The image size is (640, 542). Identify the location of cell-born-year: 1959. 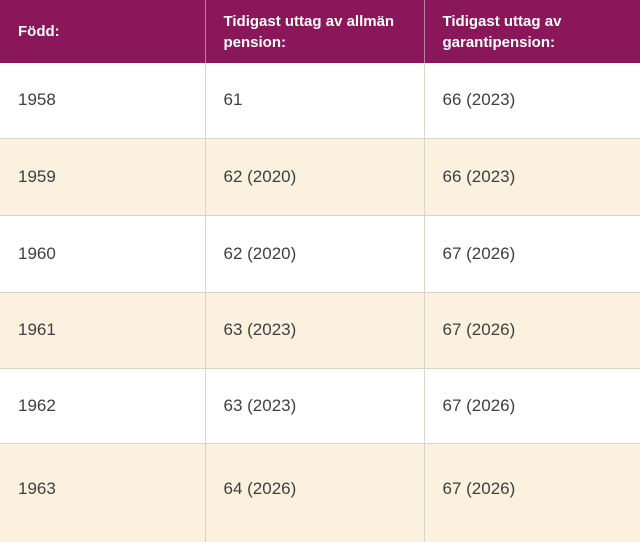
(102, 176).